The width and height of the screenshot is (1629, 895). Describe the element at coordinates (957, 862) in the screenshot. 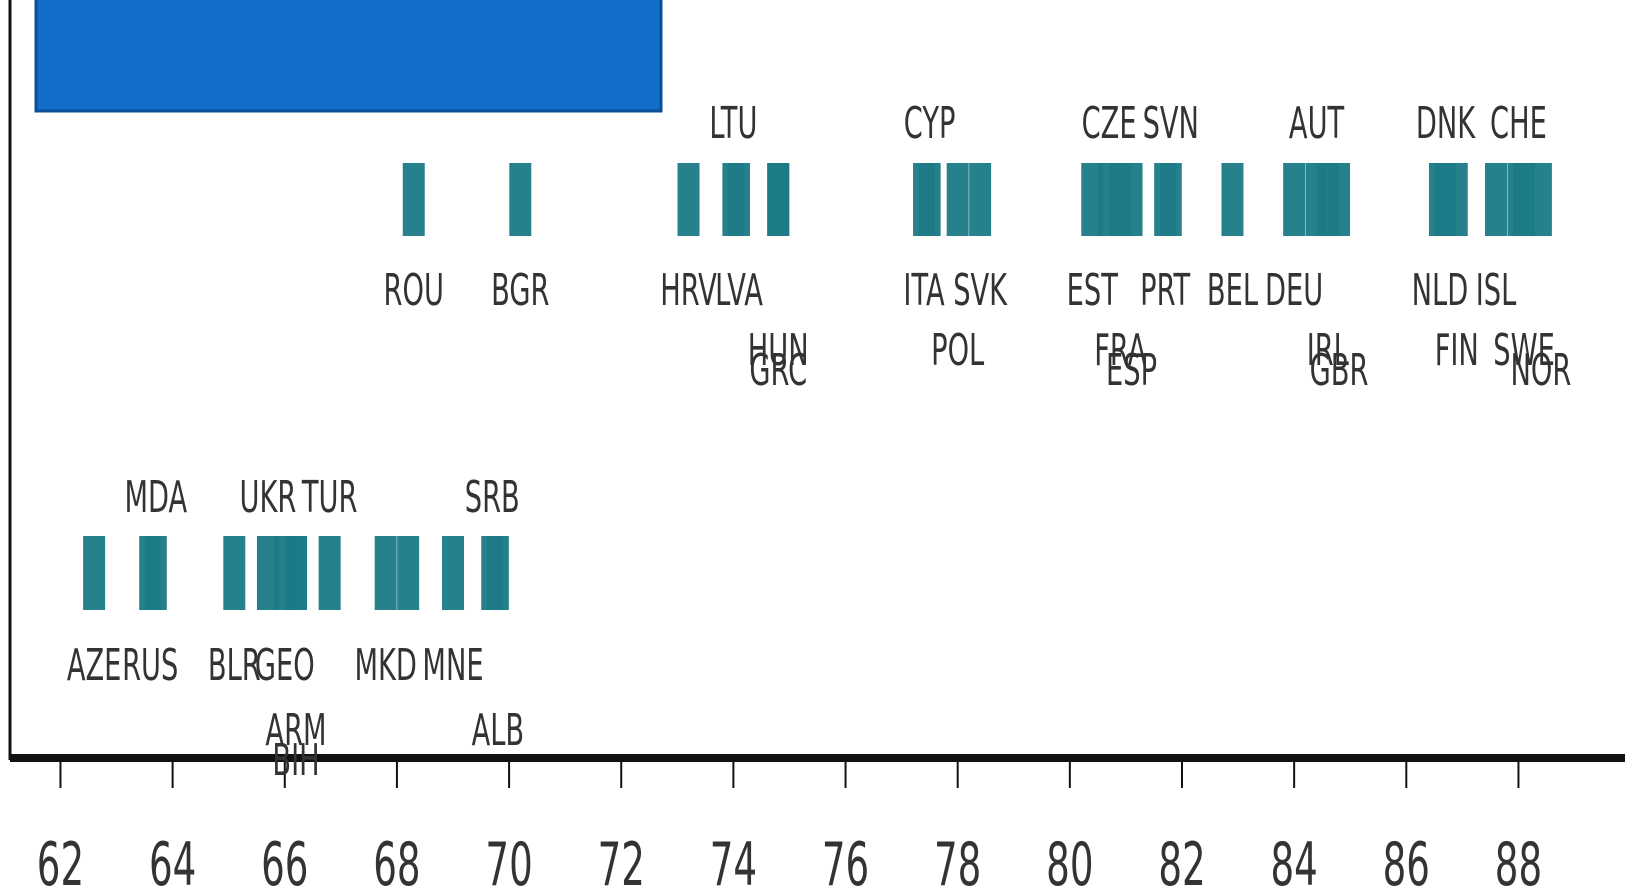

I see `x-tick-label: 78` at that location.